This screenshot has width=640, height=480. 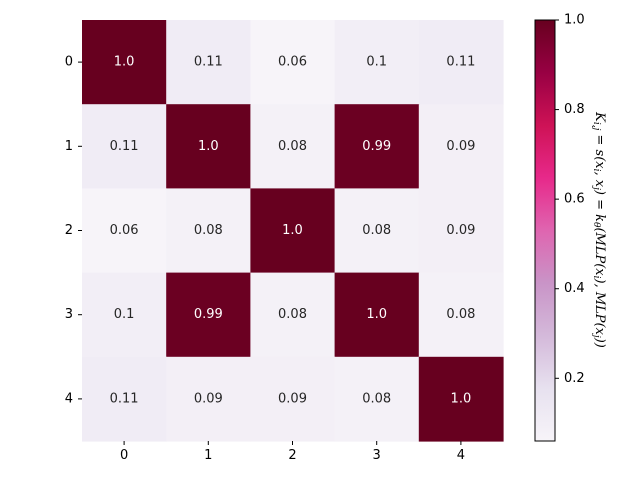 I want to click on colorbar-tick-label: 0.4, so click(x=574, y=288).